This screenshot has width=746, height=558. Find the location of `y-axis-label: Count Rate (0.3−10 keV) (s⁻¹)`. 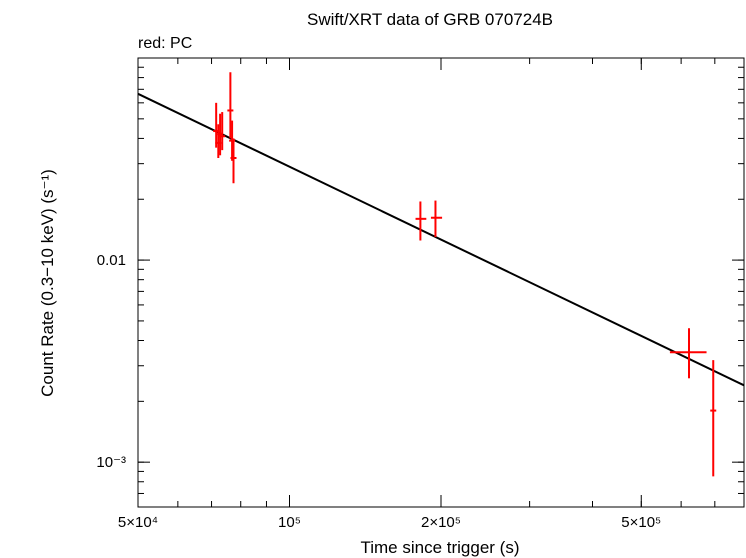

y-axis-label: Count Rate (0.3−10 keV) (s⁻¹) is located at coordinates (47, 283).